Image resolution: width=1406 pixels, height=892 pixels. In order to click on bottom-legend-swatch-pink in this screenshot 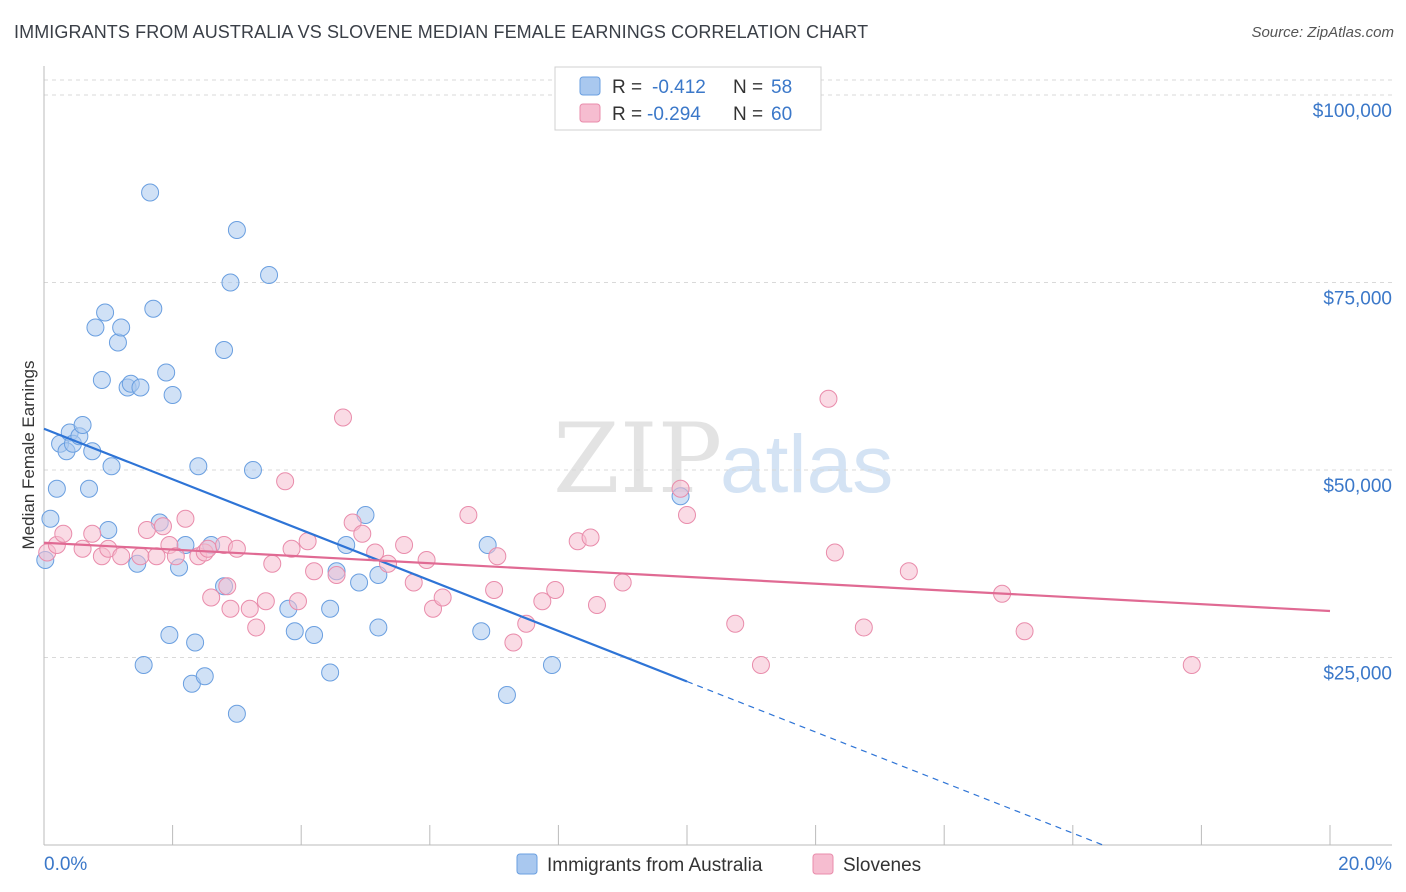, I will do `click(823, 864)`.